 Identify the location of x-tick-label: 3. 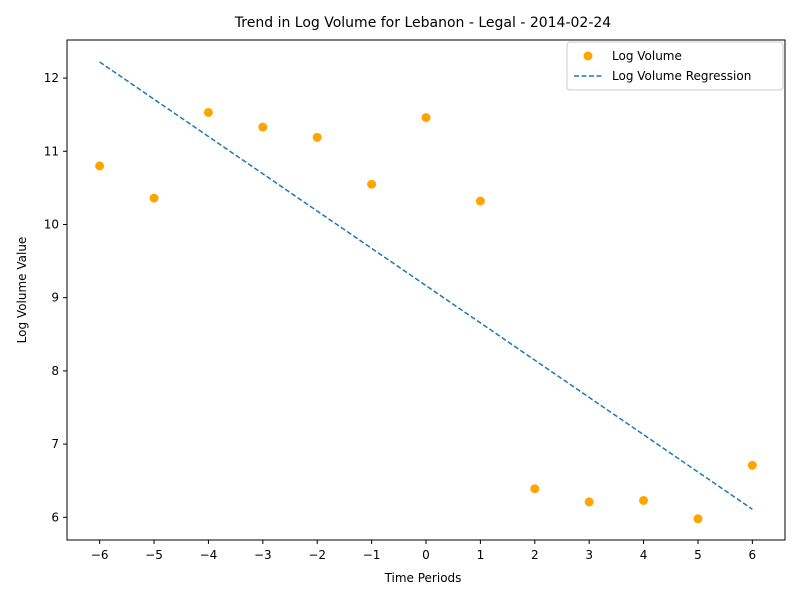
(589, 555).